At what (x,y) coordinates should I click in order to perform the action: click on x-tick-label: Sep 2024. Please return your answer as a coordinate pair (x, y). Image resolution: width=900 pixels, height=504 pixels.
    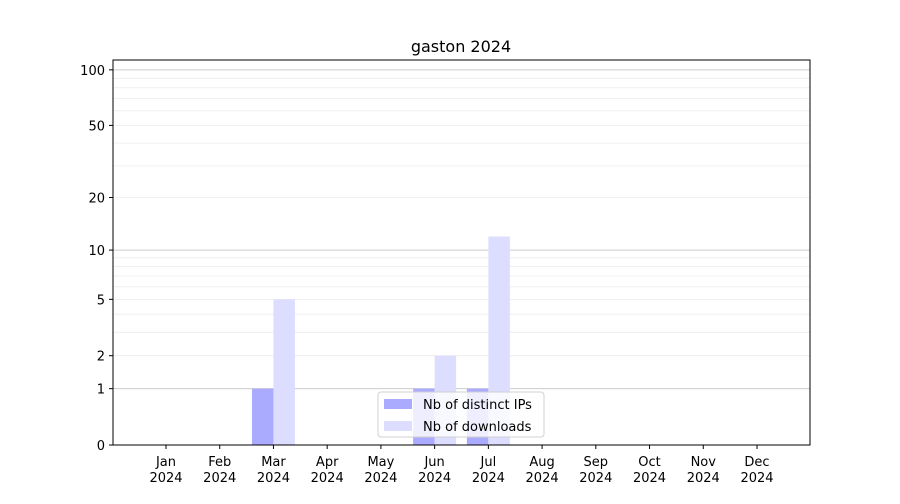
    Looking at the image, I should click on (595, 470).